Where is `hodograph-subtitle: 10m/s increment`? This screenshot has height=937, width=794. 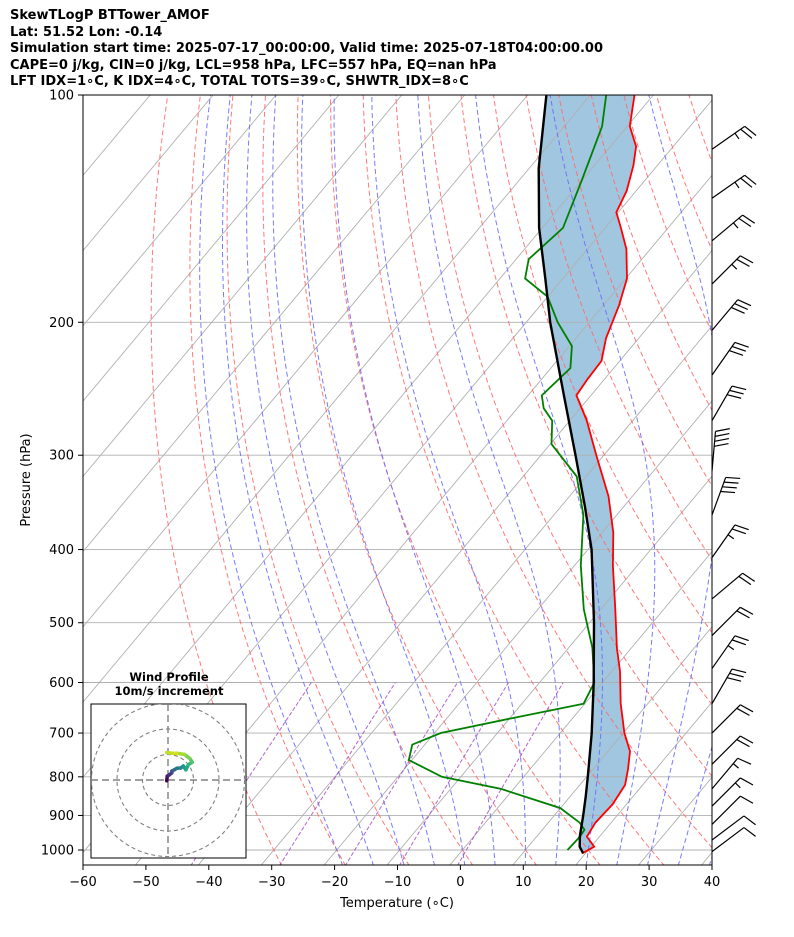 hodograph-subtitle: 10m/s increment is located at coordinates (169, 691).